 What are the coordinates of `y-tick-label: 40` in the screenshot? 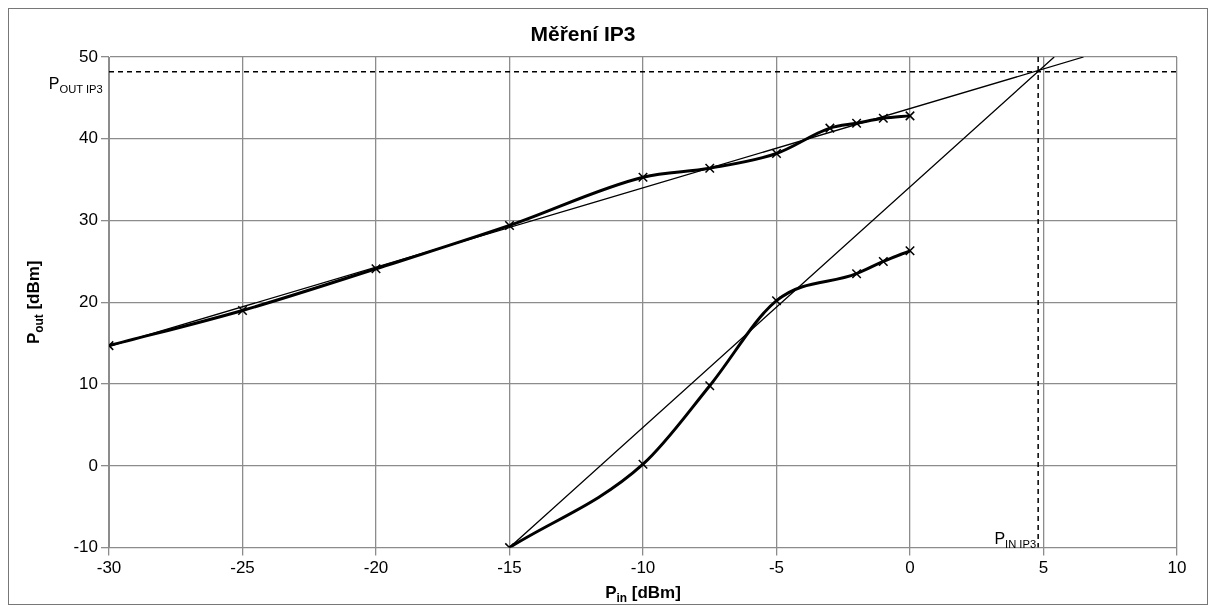 It's located at (88, 138).